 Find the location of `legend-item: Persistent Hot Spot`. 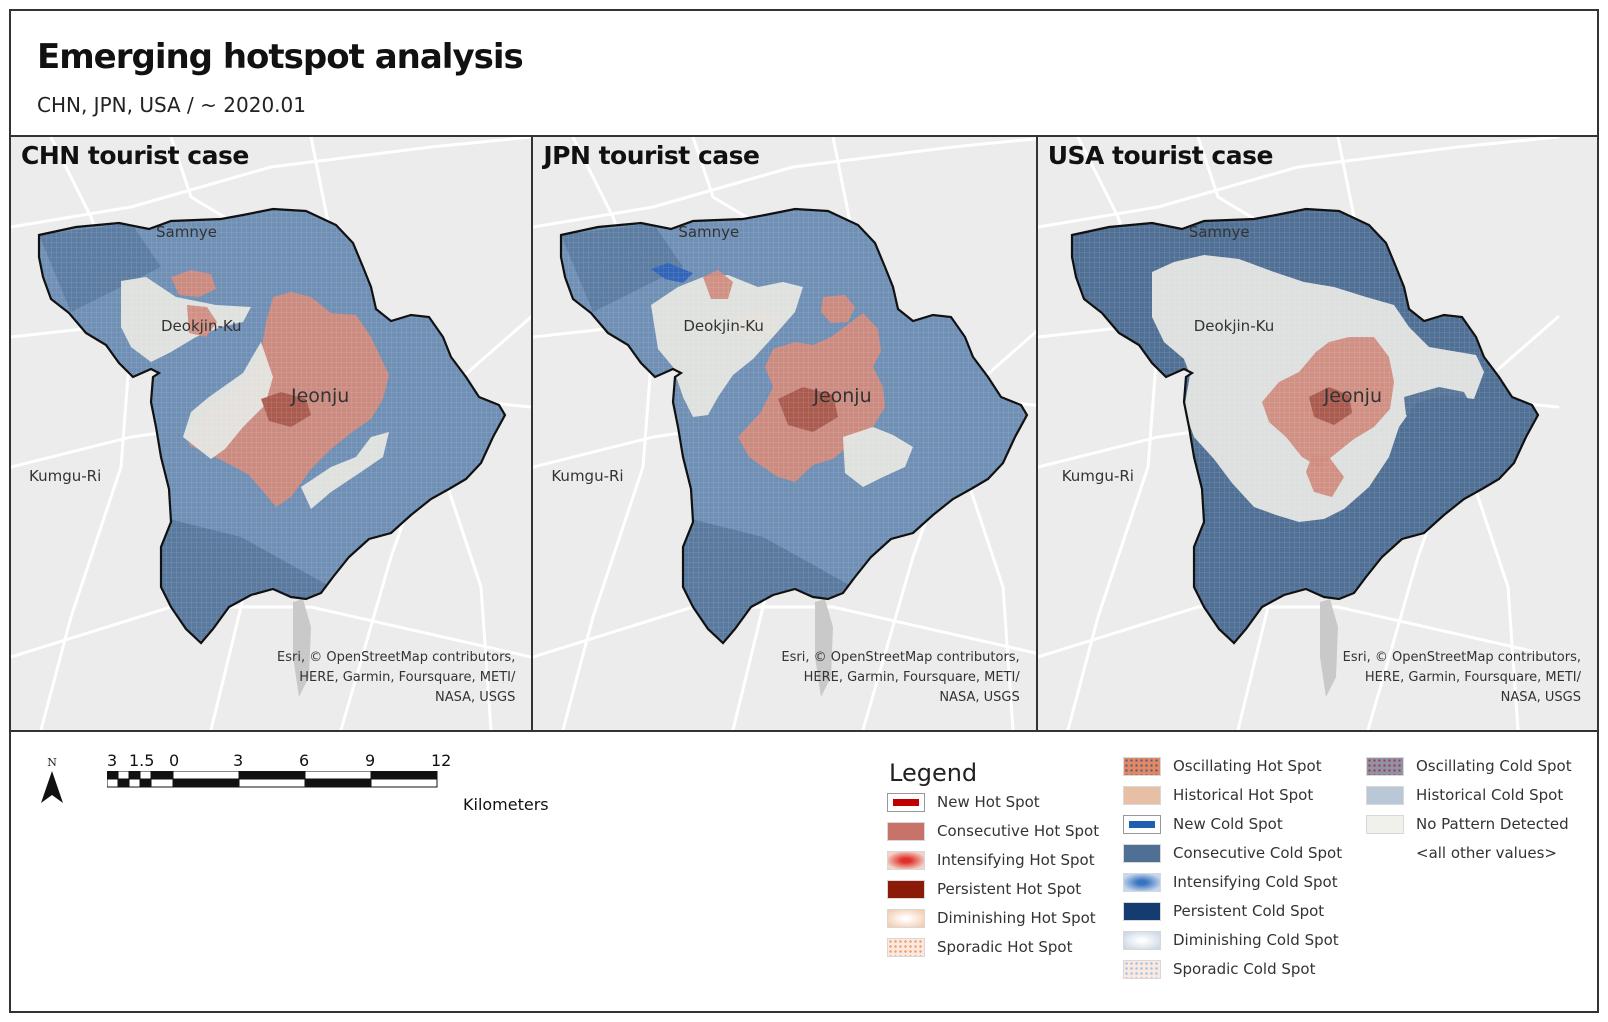

legend-item: Persistent Hot Spot is located at coordinates (984, 889).